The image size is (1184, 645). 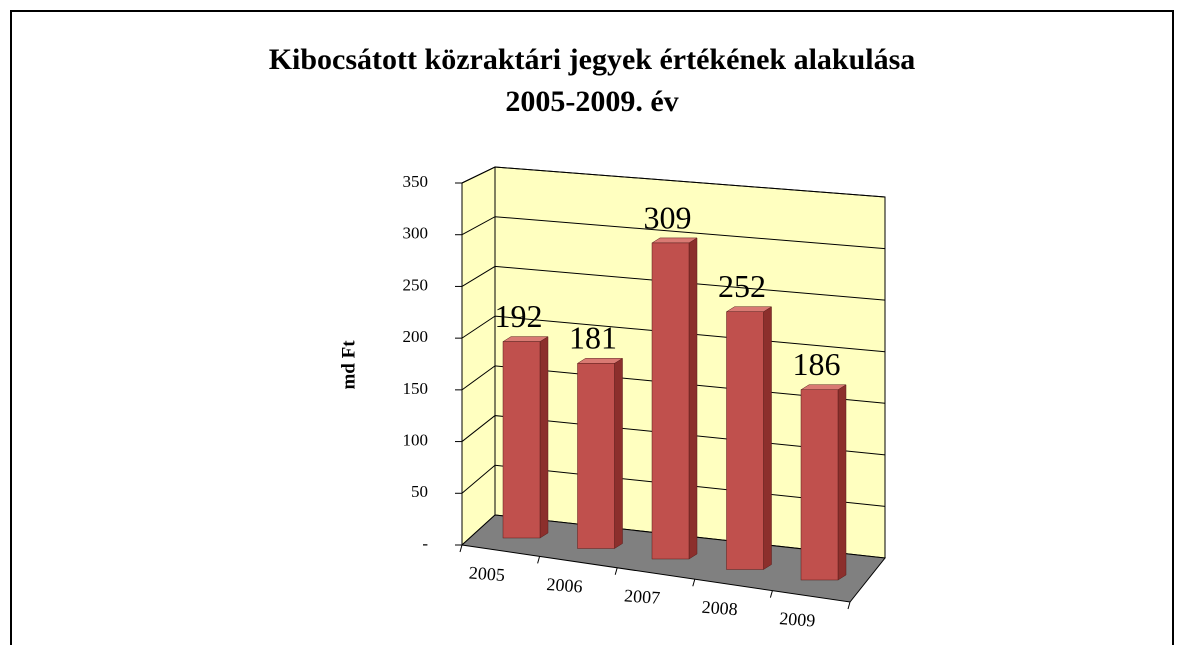 What do you see at coordinates (416, 284) in the screenshot?
I see `y-tick-label: 250` at bounding box center [416, 284].